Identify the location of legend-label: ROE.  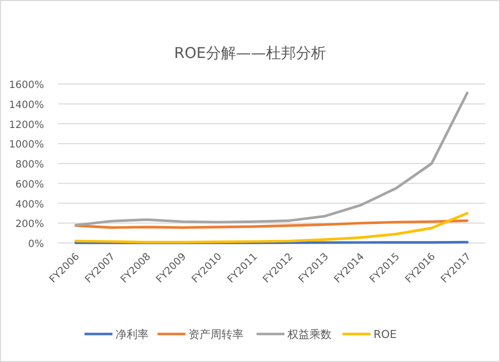
(385, 334).